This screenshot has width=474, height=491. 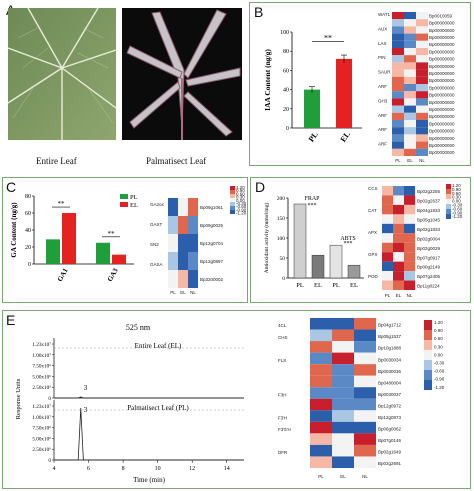 What do you see at coordinates (373, 254) in the screenshot?
I see `gene-family-label: GPX` at bounding box center [373, 254].